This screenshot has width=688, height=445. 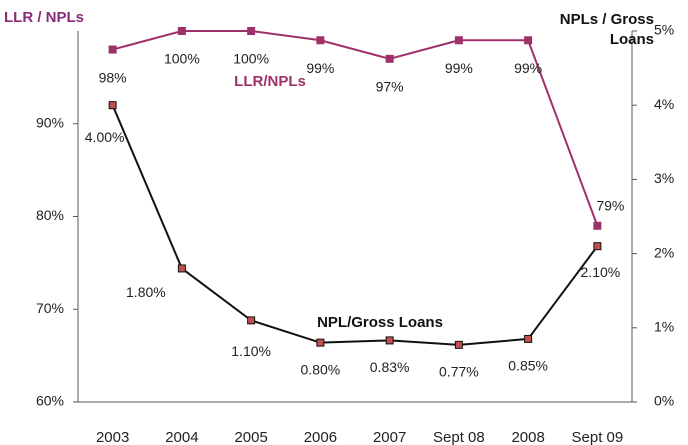 I want to click on data-label: 0.80%, so click(x=321, y=369).